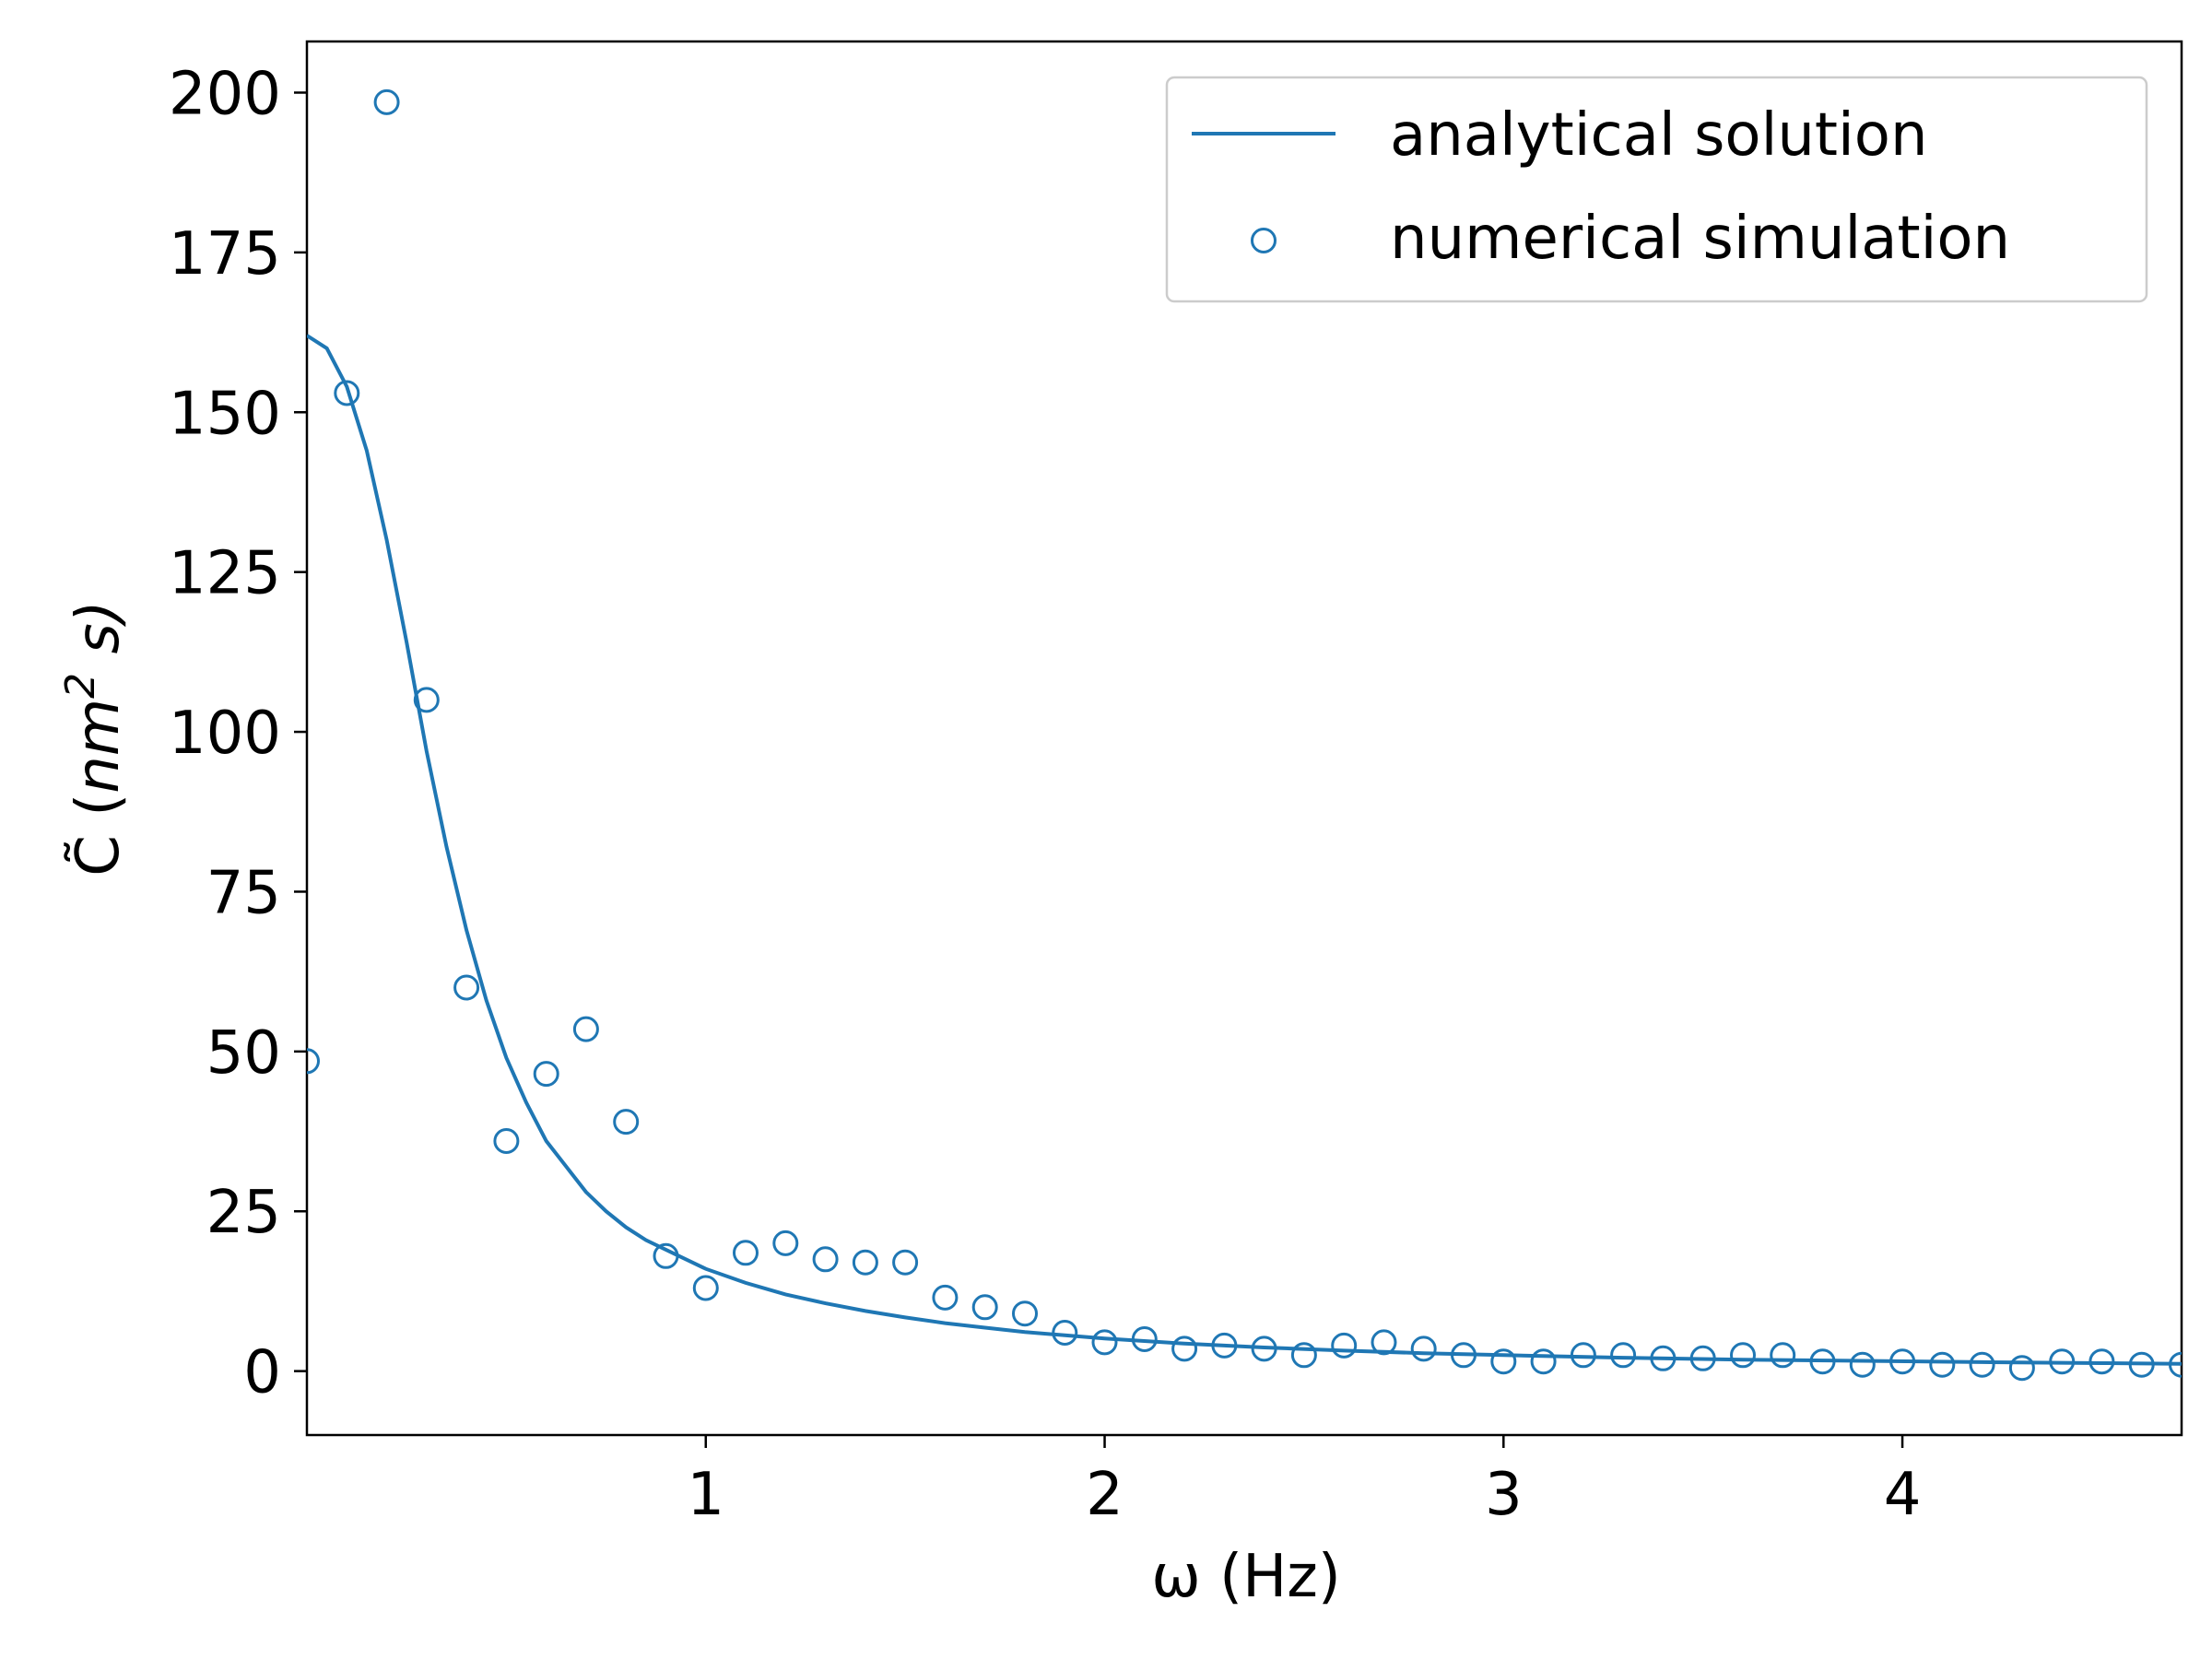 The image size is (2212, 1659). What do you see at coordinates (705, 1495) in the screenshot?
I see `x-tick-label: 1` at bounding box center [705, 1495].